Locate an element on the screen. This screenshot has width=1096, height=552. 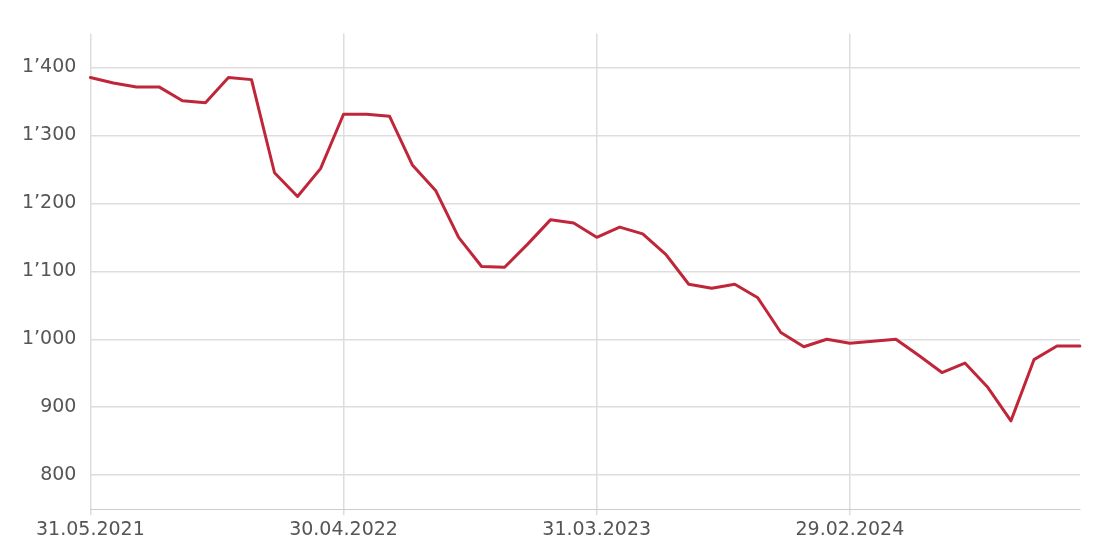
x-tick-label: 29.02.2024 is located at coordinates (850, 527).